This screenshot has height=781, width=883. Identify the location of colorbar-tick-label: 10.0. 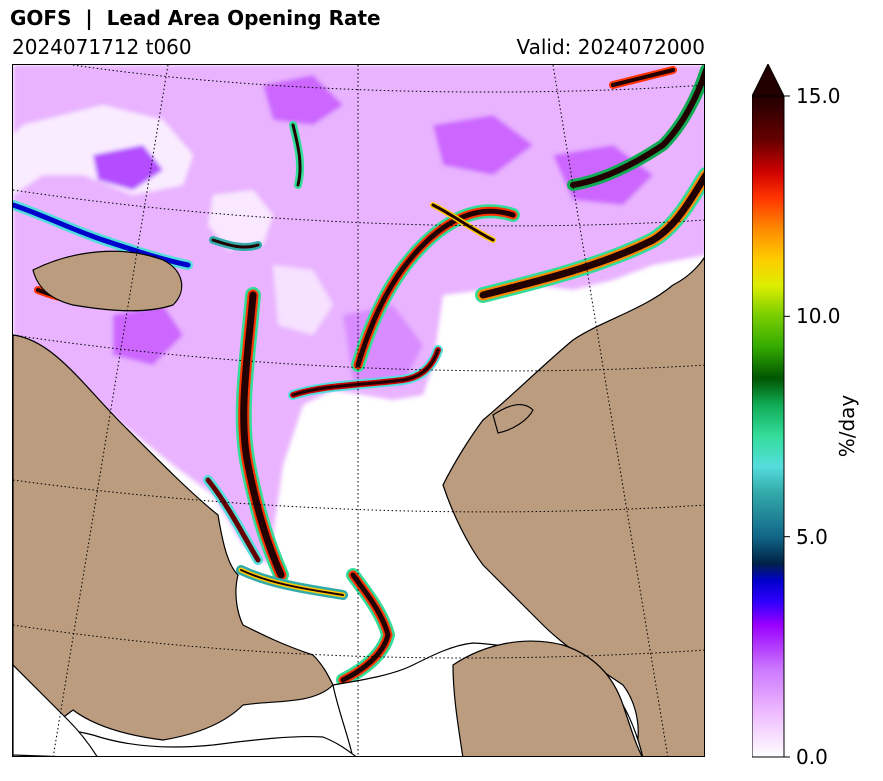
(818, 316).